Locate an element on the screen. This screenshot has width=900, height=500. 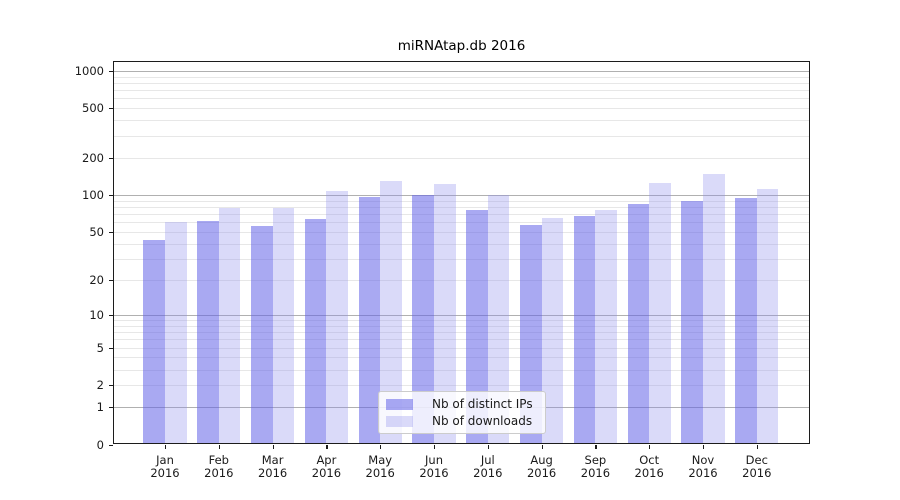
x-axis-tick-label: Feb 2016 is located at coordinates (219, 466).